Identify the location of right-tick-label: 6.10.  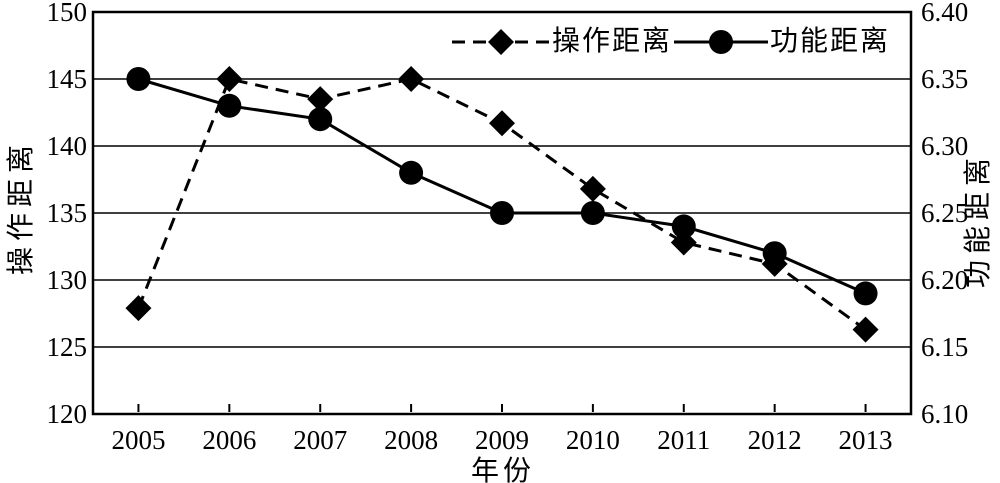
(944, 414).